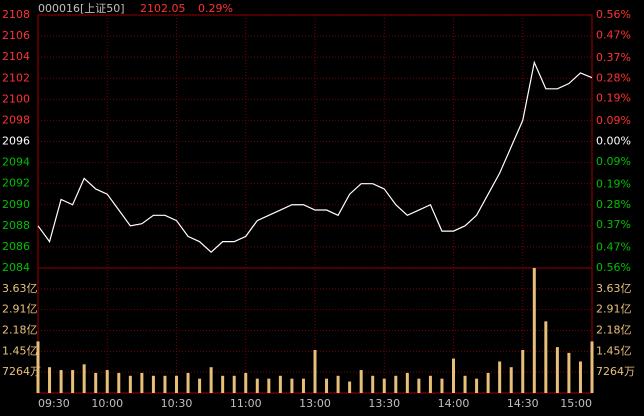  What do you see at coordinates (16, 162) in the screenshot?
I see `y-tick-label: 2094` at bounding box center [16, 162].